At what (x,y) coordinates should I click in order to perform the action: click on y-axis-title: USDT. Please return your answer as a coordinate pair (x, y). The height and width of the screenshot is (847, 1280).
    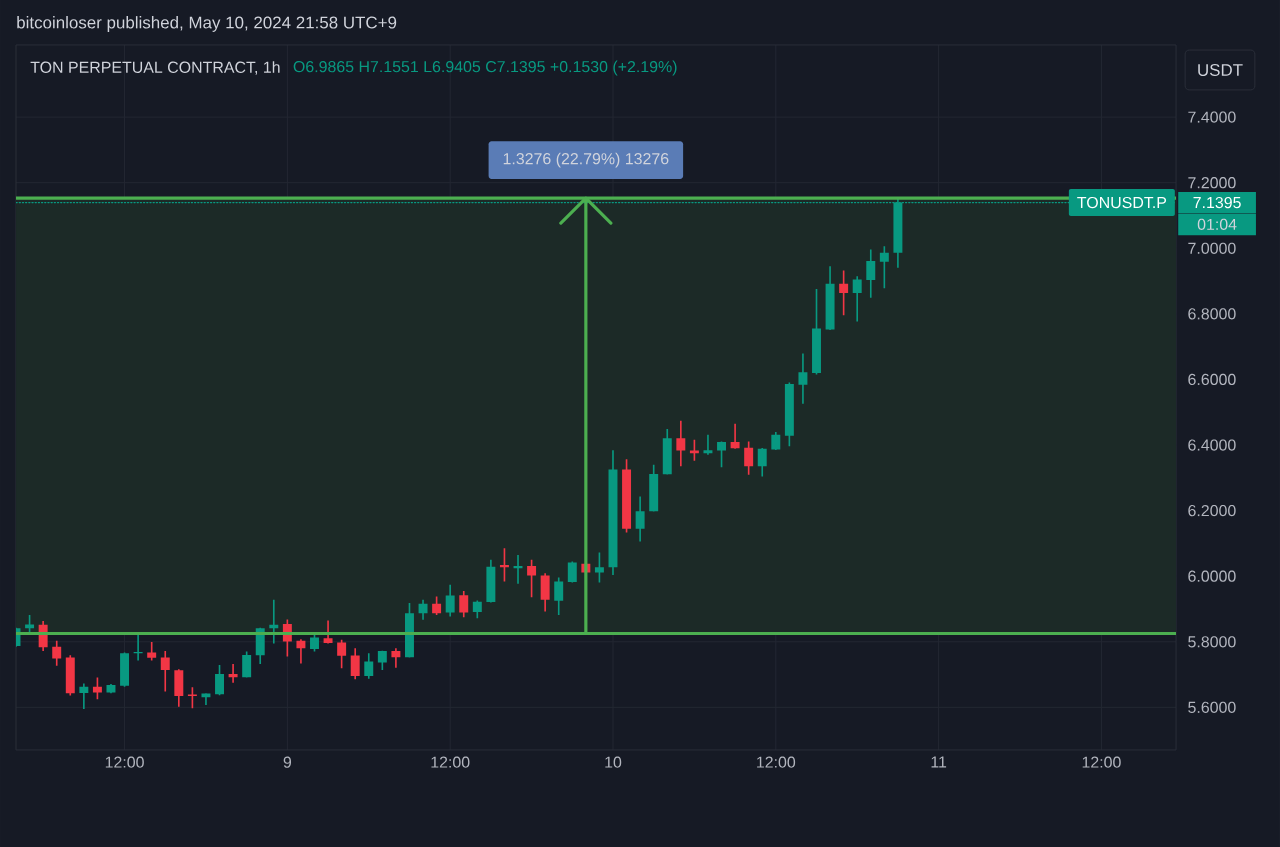
    Looking at the image, I should click on (1220, 69).